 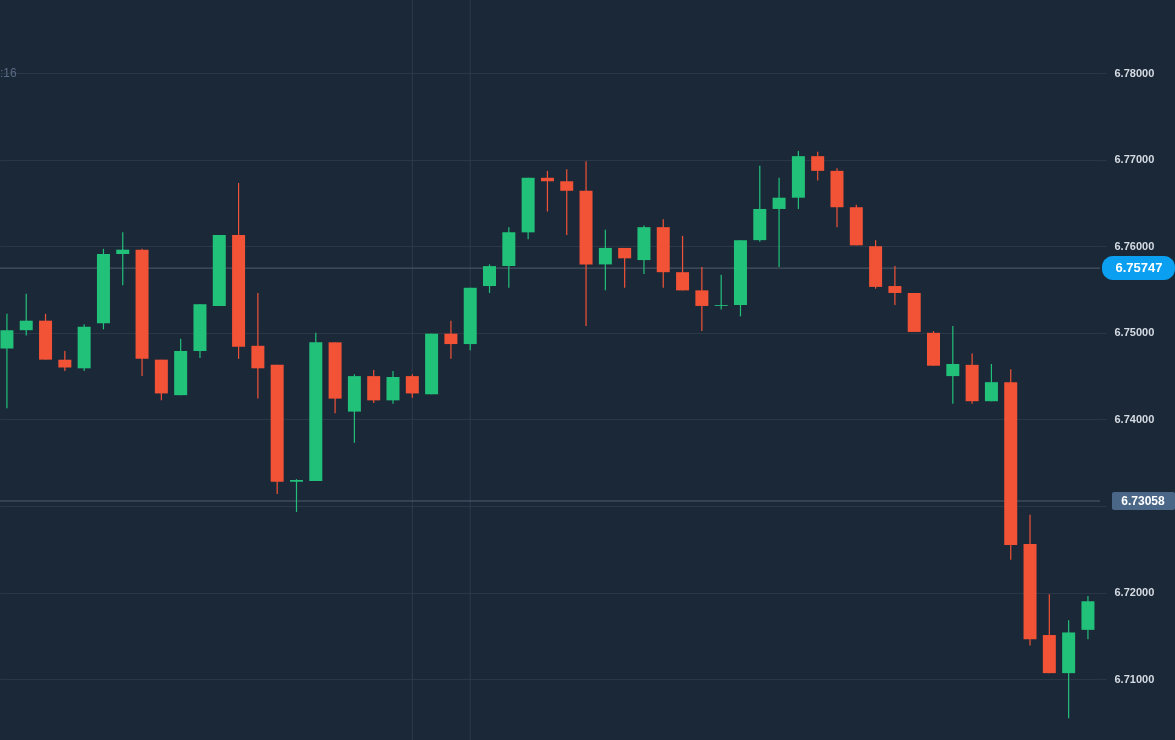 What do you see at coordinates (1134, 592) in the screenshot?
I see `y-tick-label: 6.72000` at bounding box center [1134, 592].